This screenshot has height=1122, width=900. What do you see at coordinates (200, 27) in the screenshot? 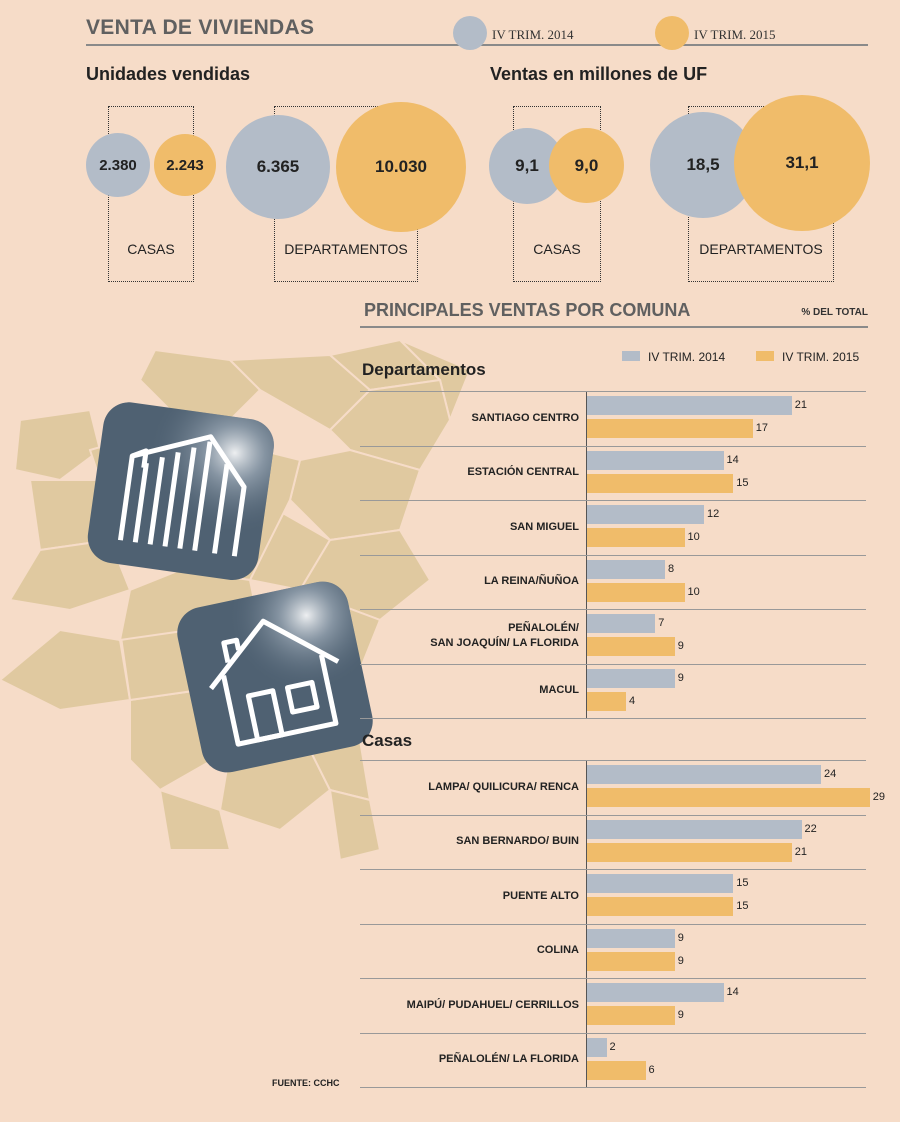
I see `page-title: VENTA DE VIVIENDAS` at bounding box center [200, 27].